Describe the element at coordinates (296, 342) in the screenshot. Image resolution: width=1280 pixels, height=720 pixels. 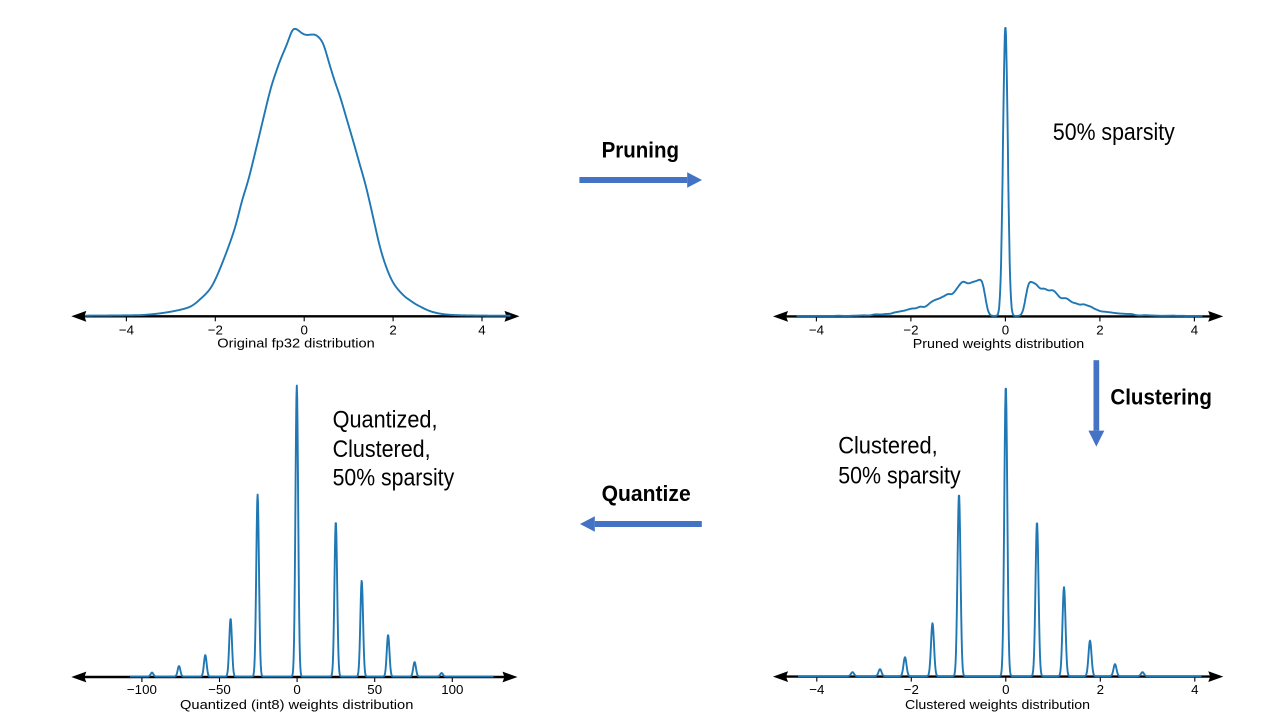
I see `svg-text: Original fp32 distribution` at that location.